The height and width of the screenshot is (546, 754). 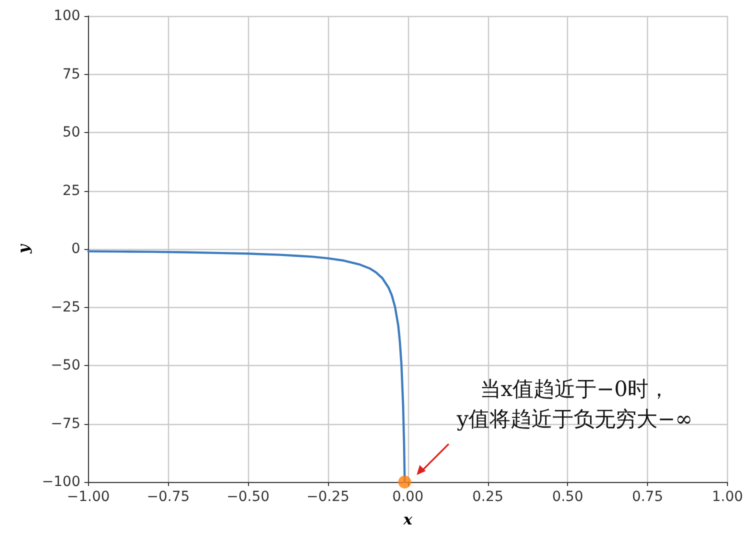 What do you see at coordinates (65, 424) in the screenshot?
I see `y-tick-label: −75` at bounding box center [65, 424].